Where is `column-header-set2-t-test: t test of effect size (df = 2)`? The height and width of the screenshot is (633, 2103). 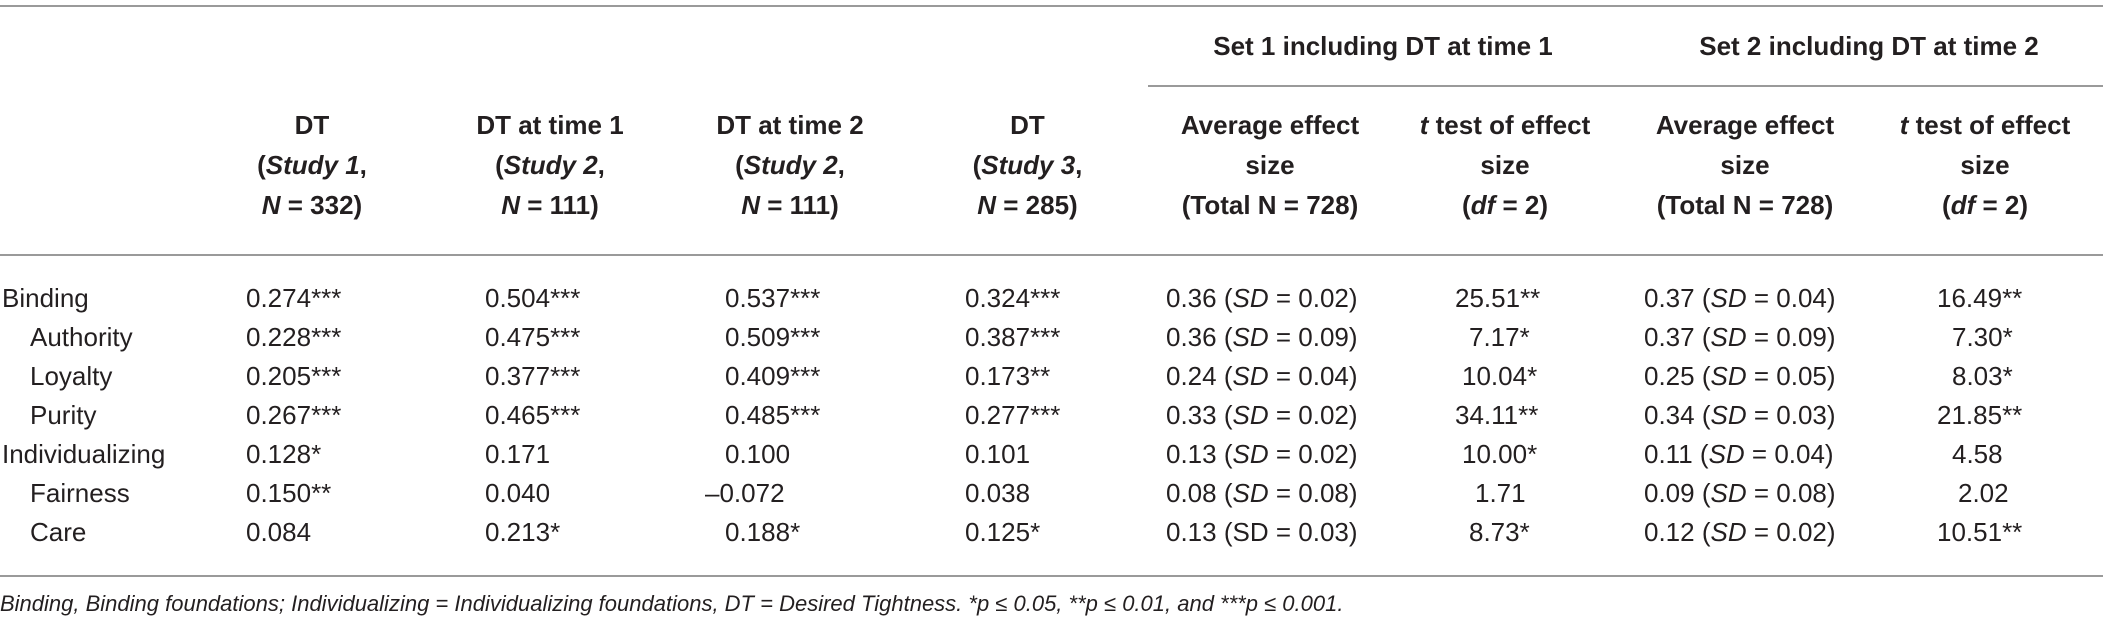 column-header-set2-t-test: t test of effect size (df = 2) is located at coordinates (1985, 165).